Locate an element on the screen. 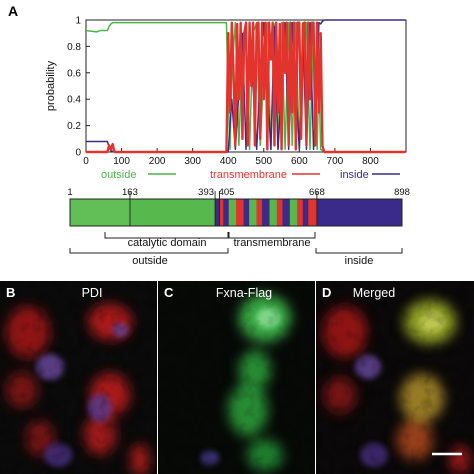 The image size is (474, 474). inside-bracket is located at coordinates (359, 251).